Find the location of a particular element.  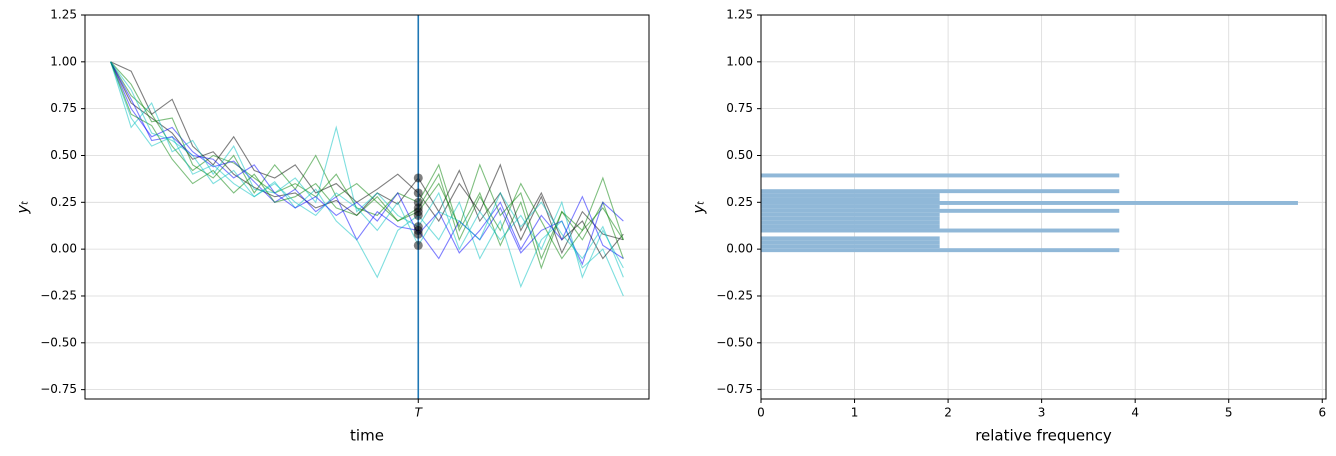

x-tick-label: 4 is located at coordinates (1135, 413).